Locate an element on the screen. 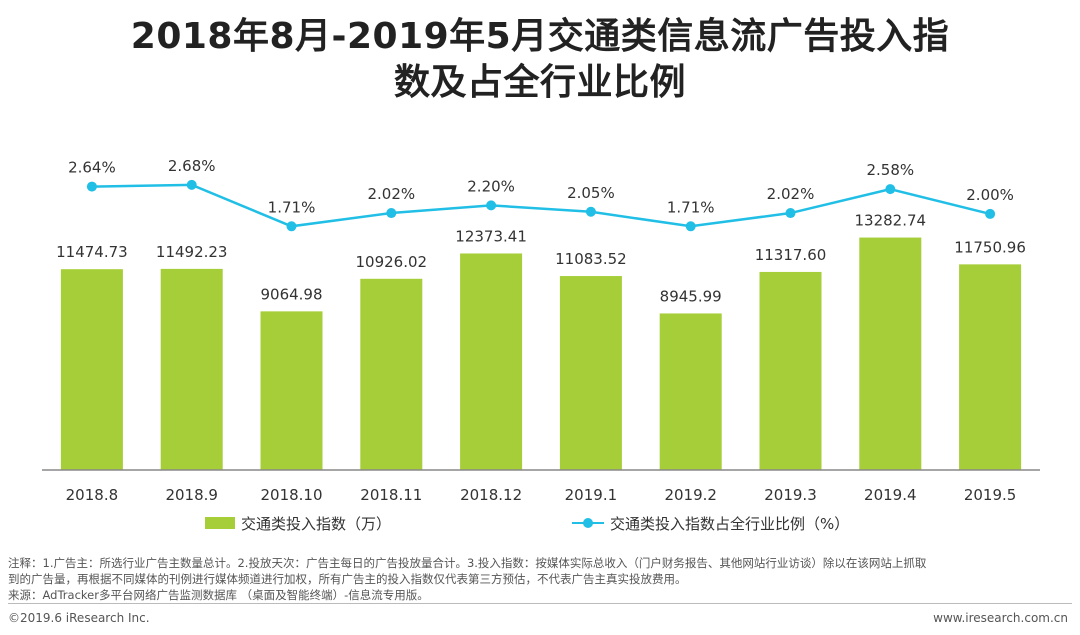  ratio-label-2018.11: 2.02% is located at coordinates (391, 194).